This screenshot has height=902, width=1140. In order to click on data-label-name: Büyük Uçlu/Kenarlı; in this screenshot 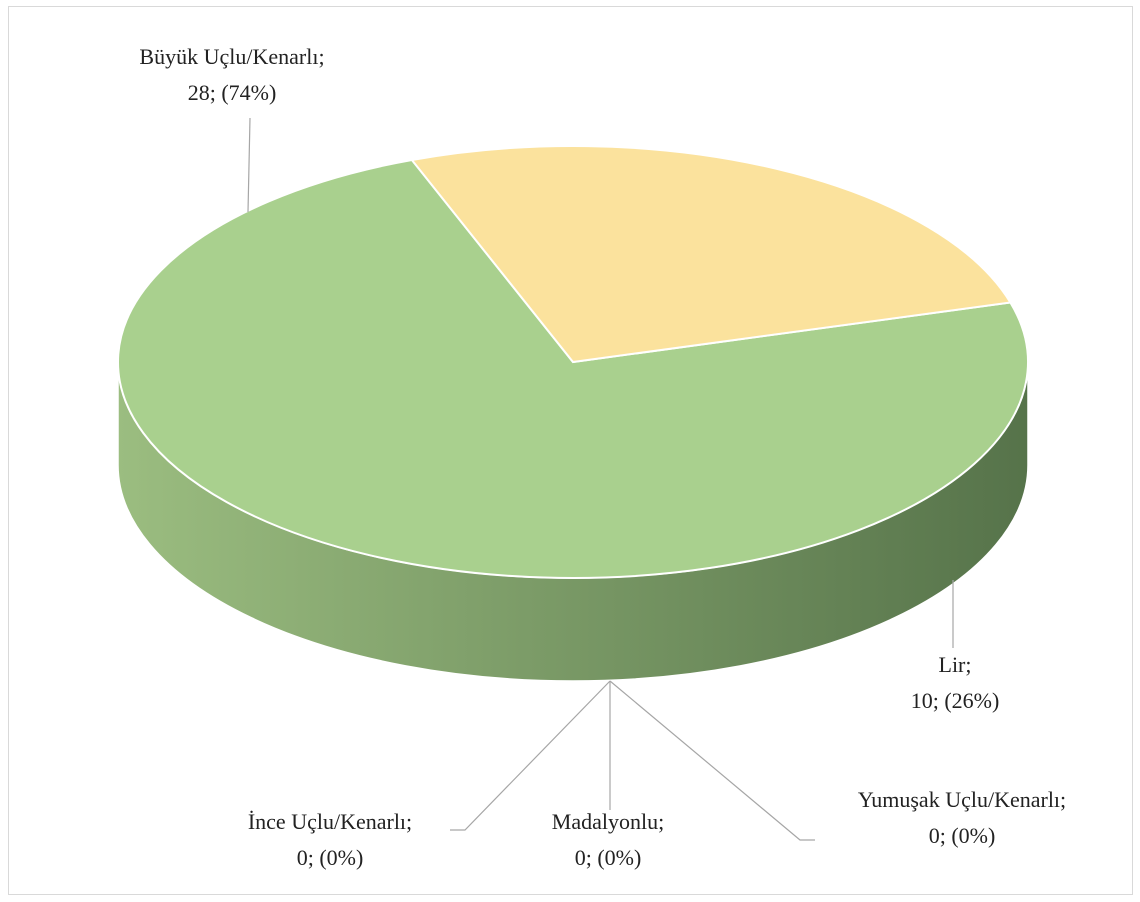, I will do `click(231, 56)`.